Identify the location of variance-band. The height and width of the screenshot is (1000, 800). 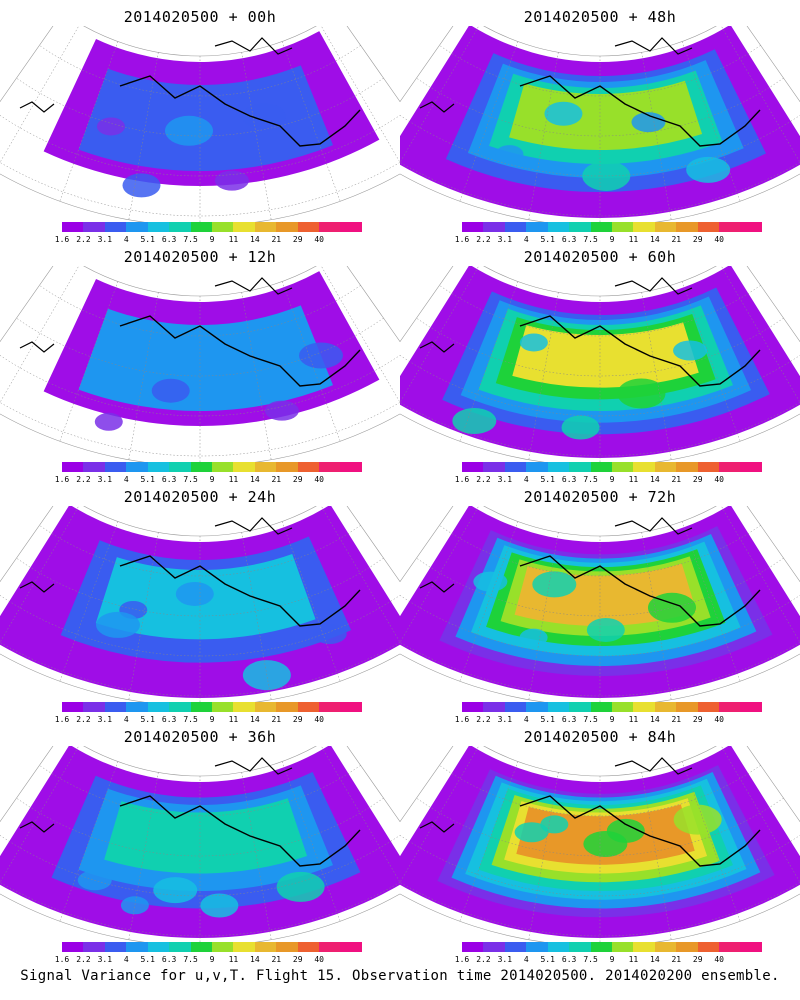
(205, 118).